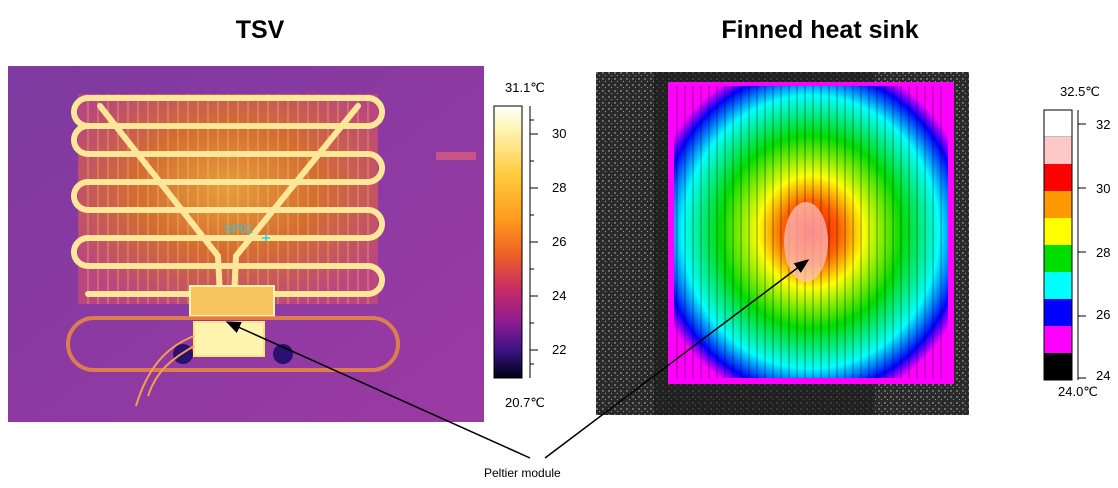 This screenshot has height=488, width=1118. What do you see at coordinates (378, 390) in the screenshot?
I see `arrow-to-tsv-peltier` at bounding box center [378, 390].